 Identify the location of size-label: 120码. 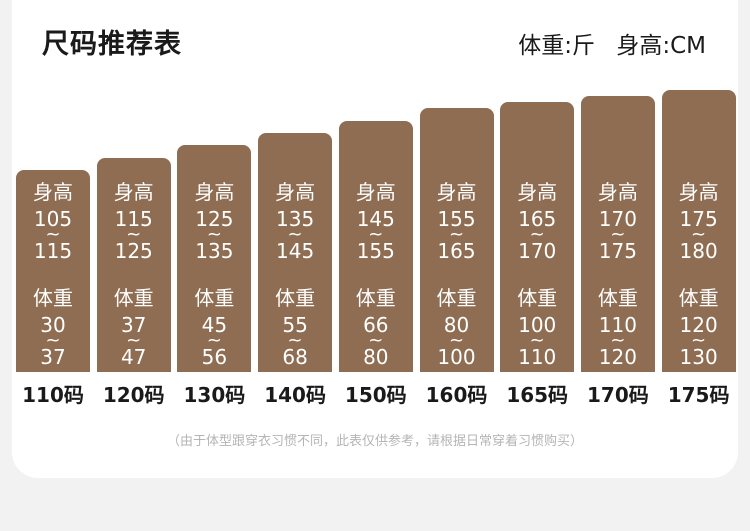
(133, 395).